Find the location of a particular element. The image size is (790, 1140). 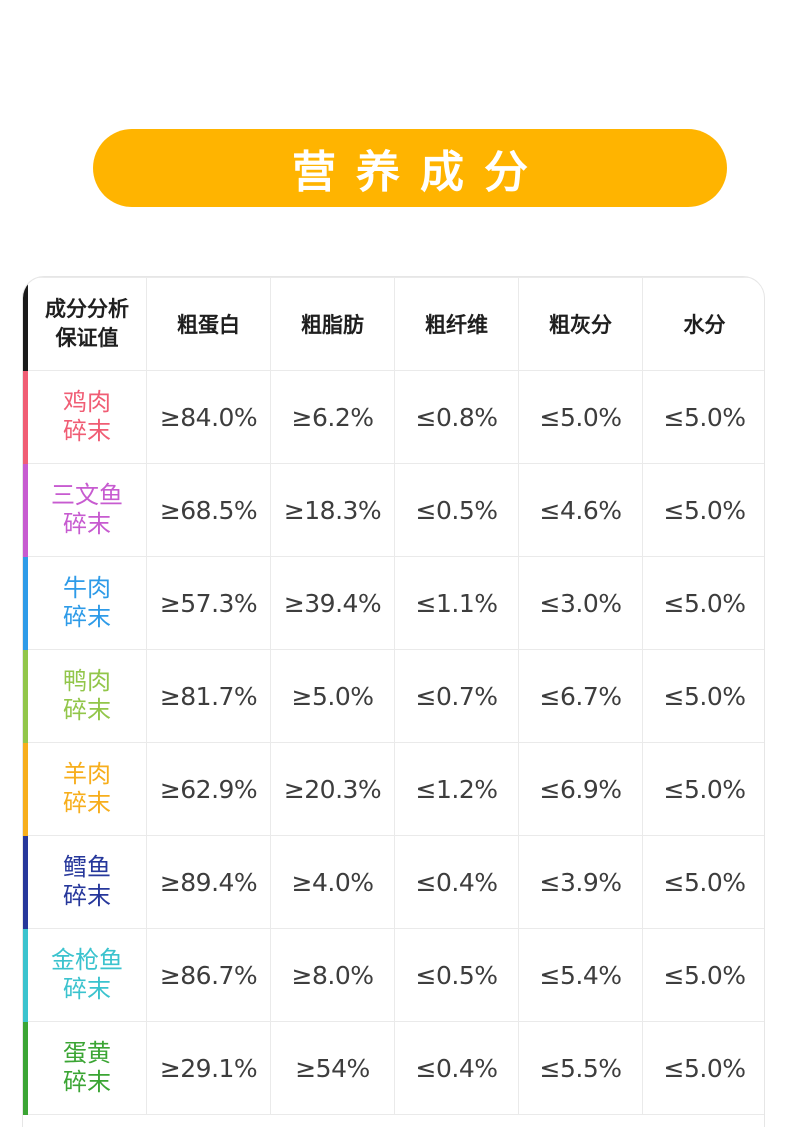

table-row: 蛋黄 碎末 ≥29.1% ≥54% ≤0.4% ≤5.5% ≤5.0% is located at coordinates (393, 1068).